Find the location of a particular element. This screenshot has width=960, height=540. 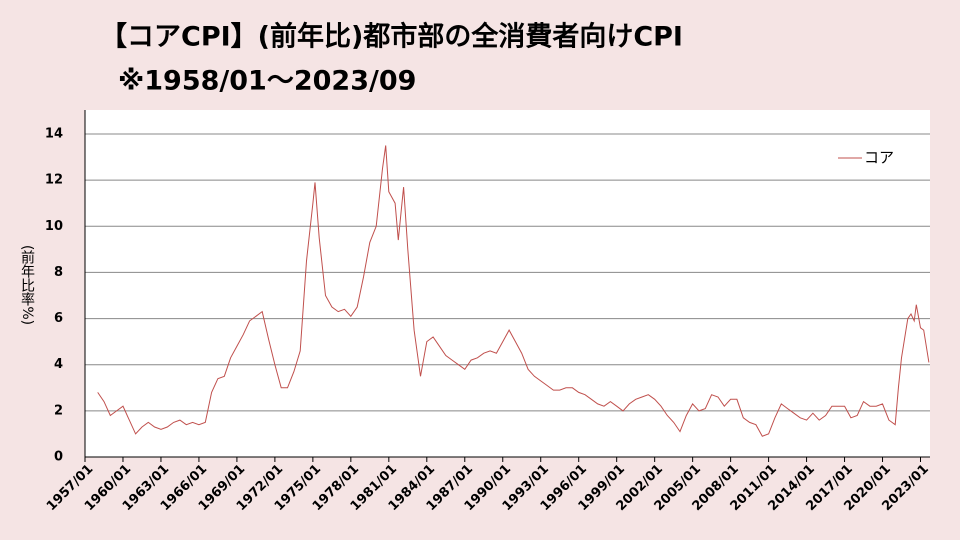

y-tick-label: 2 is located at coordinates (58, 410).